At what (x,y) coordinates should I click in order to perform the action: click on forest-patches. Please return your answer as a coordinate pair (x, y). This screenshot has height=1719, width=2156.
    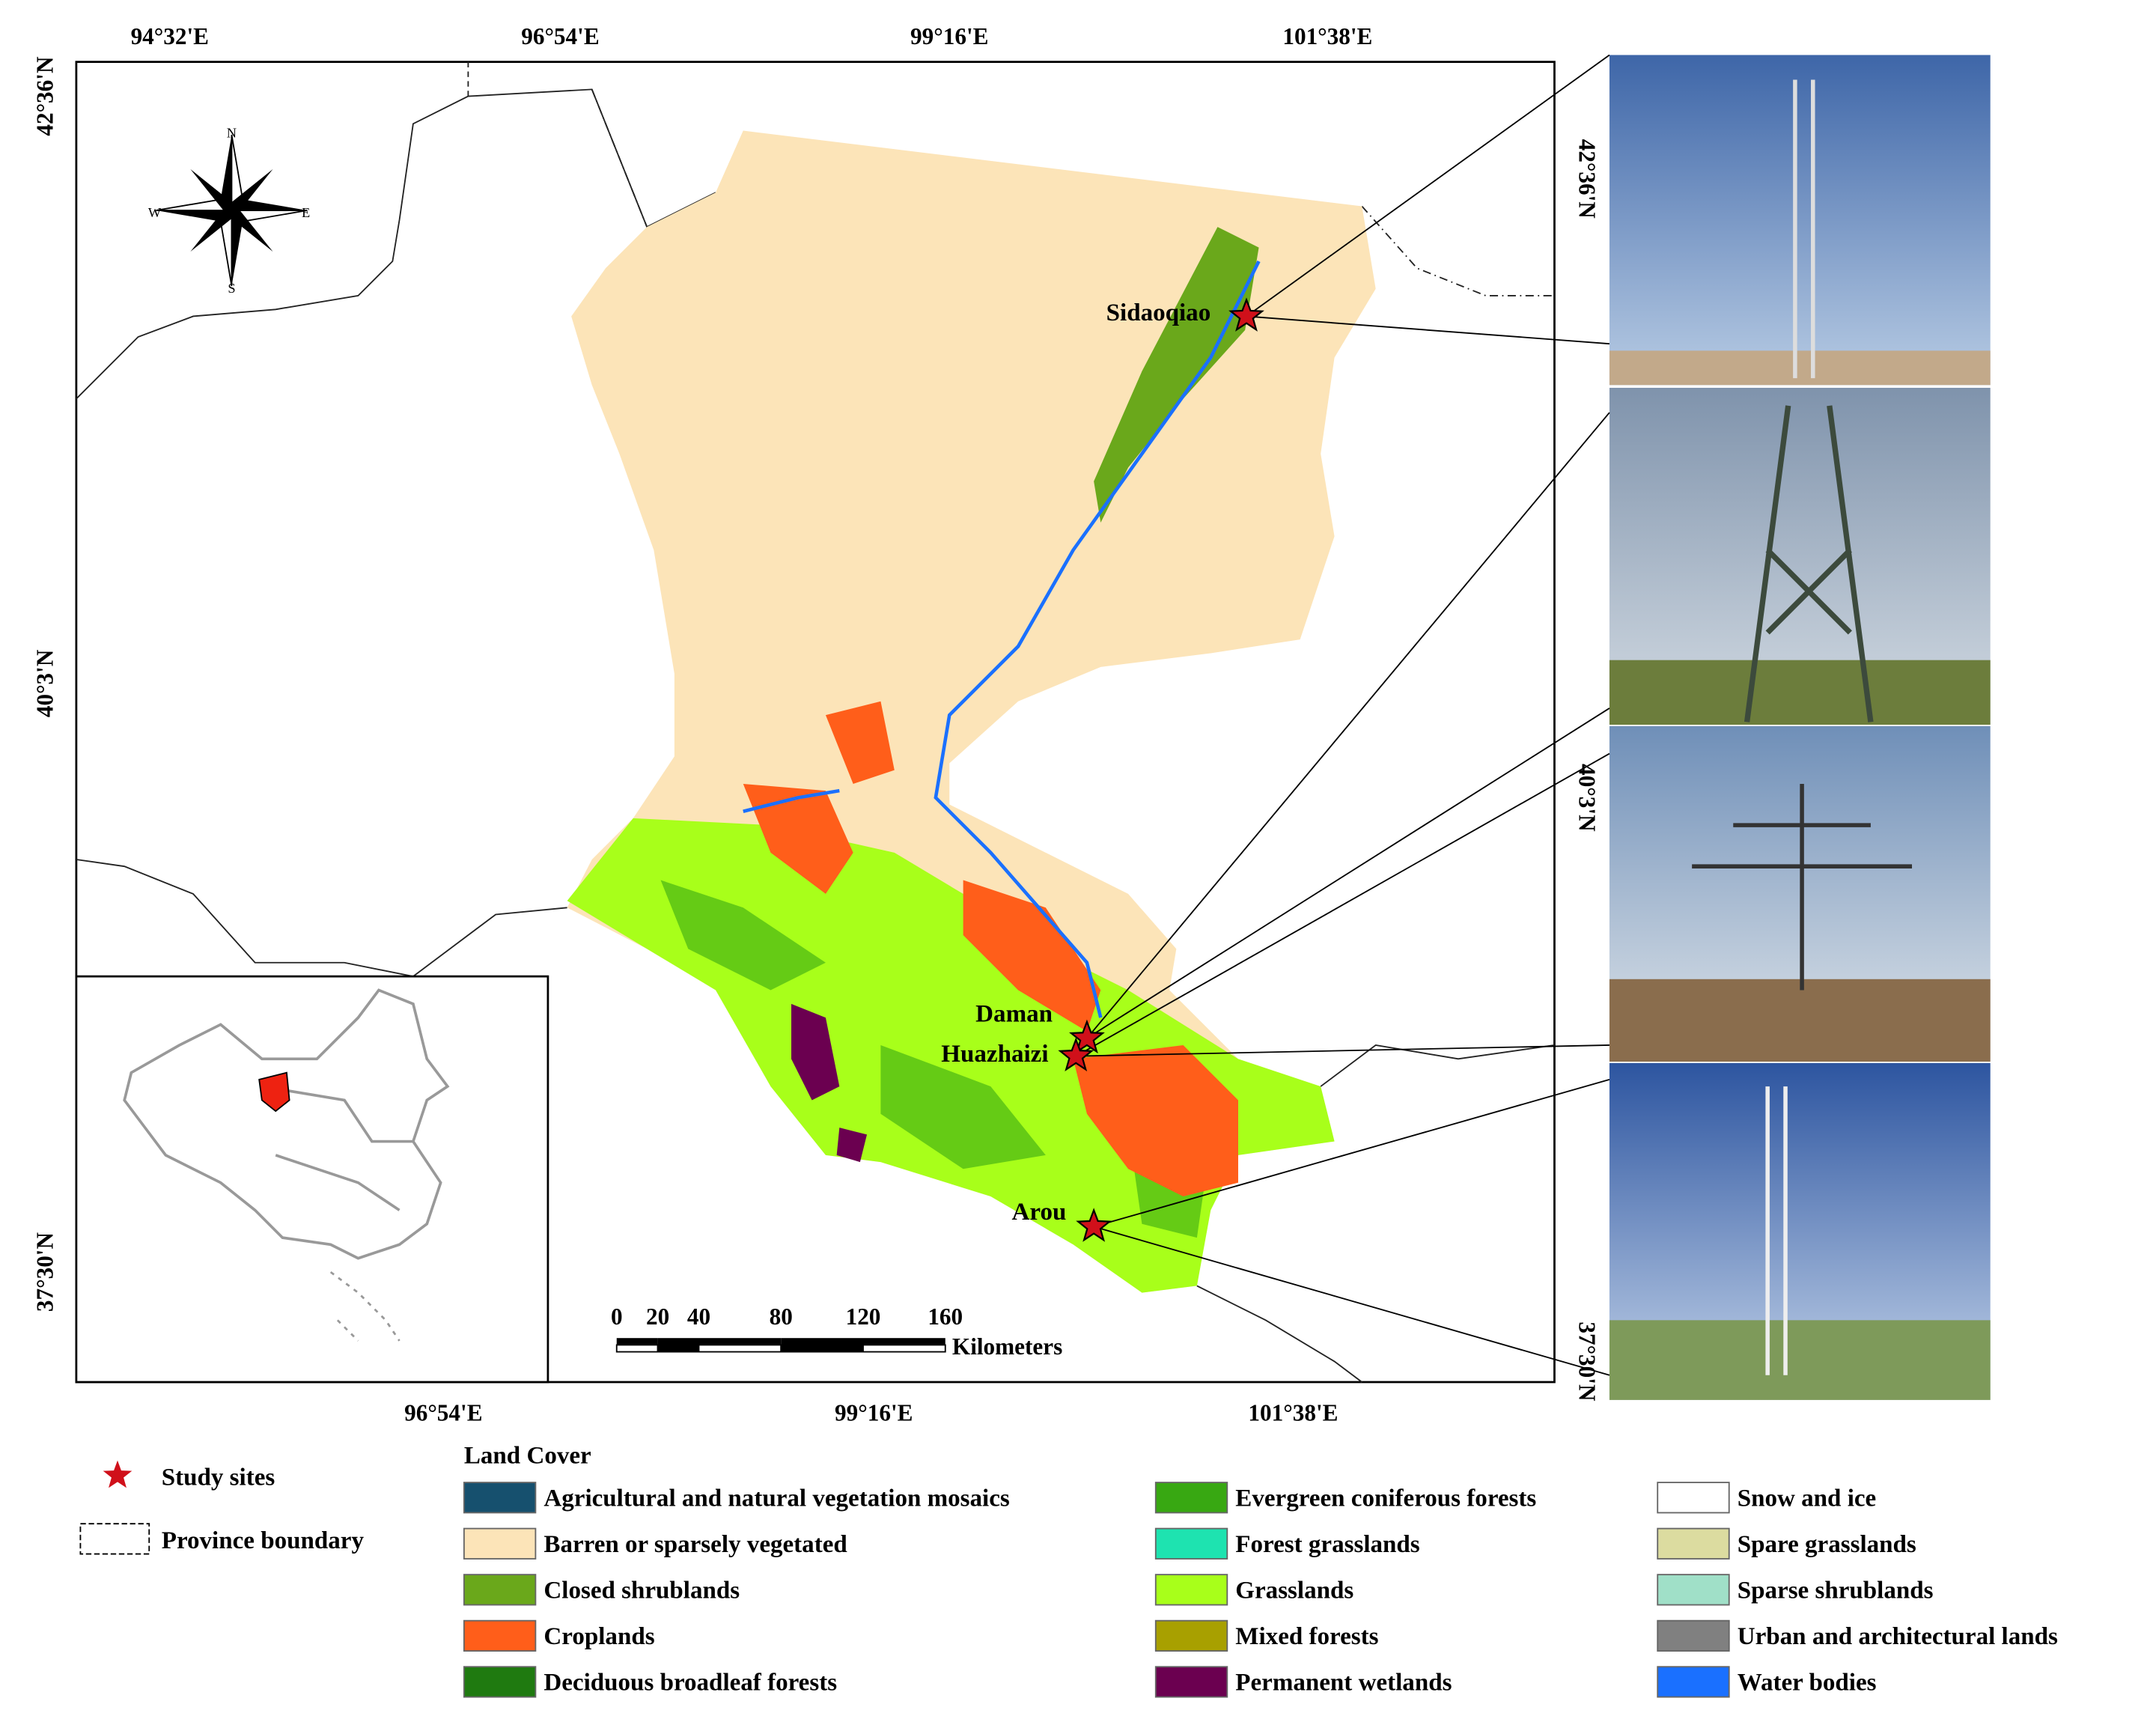
    Looking at the image, I should click on (935, 1059).